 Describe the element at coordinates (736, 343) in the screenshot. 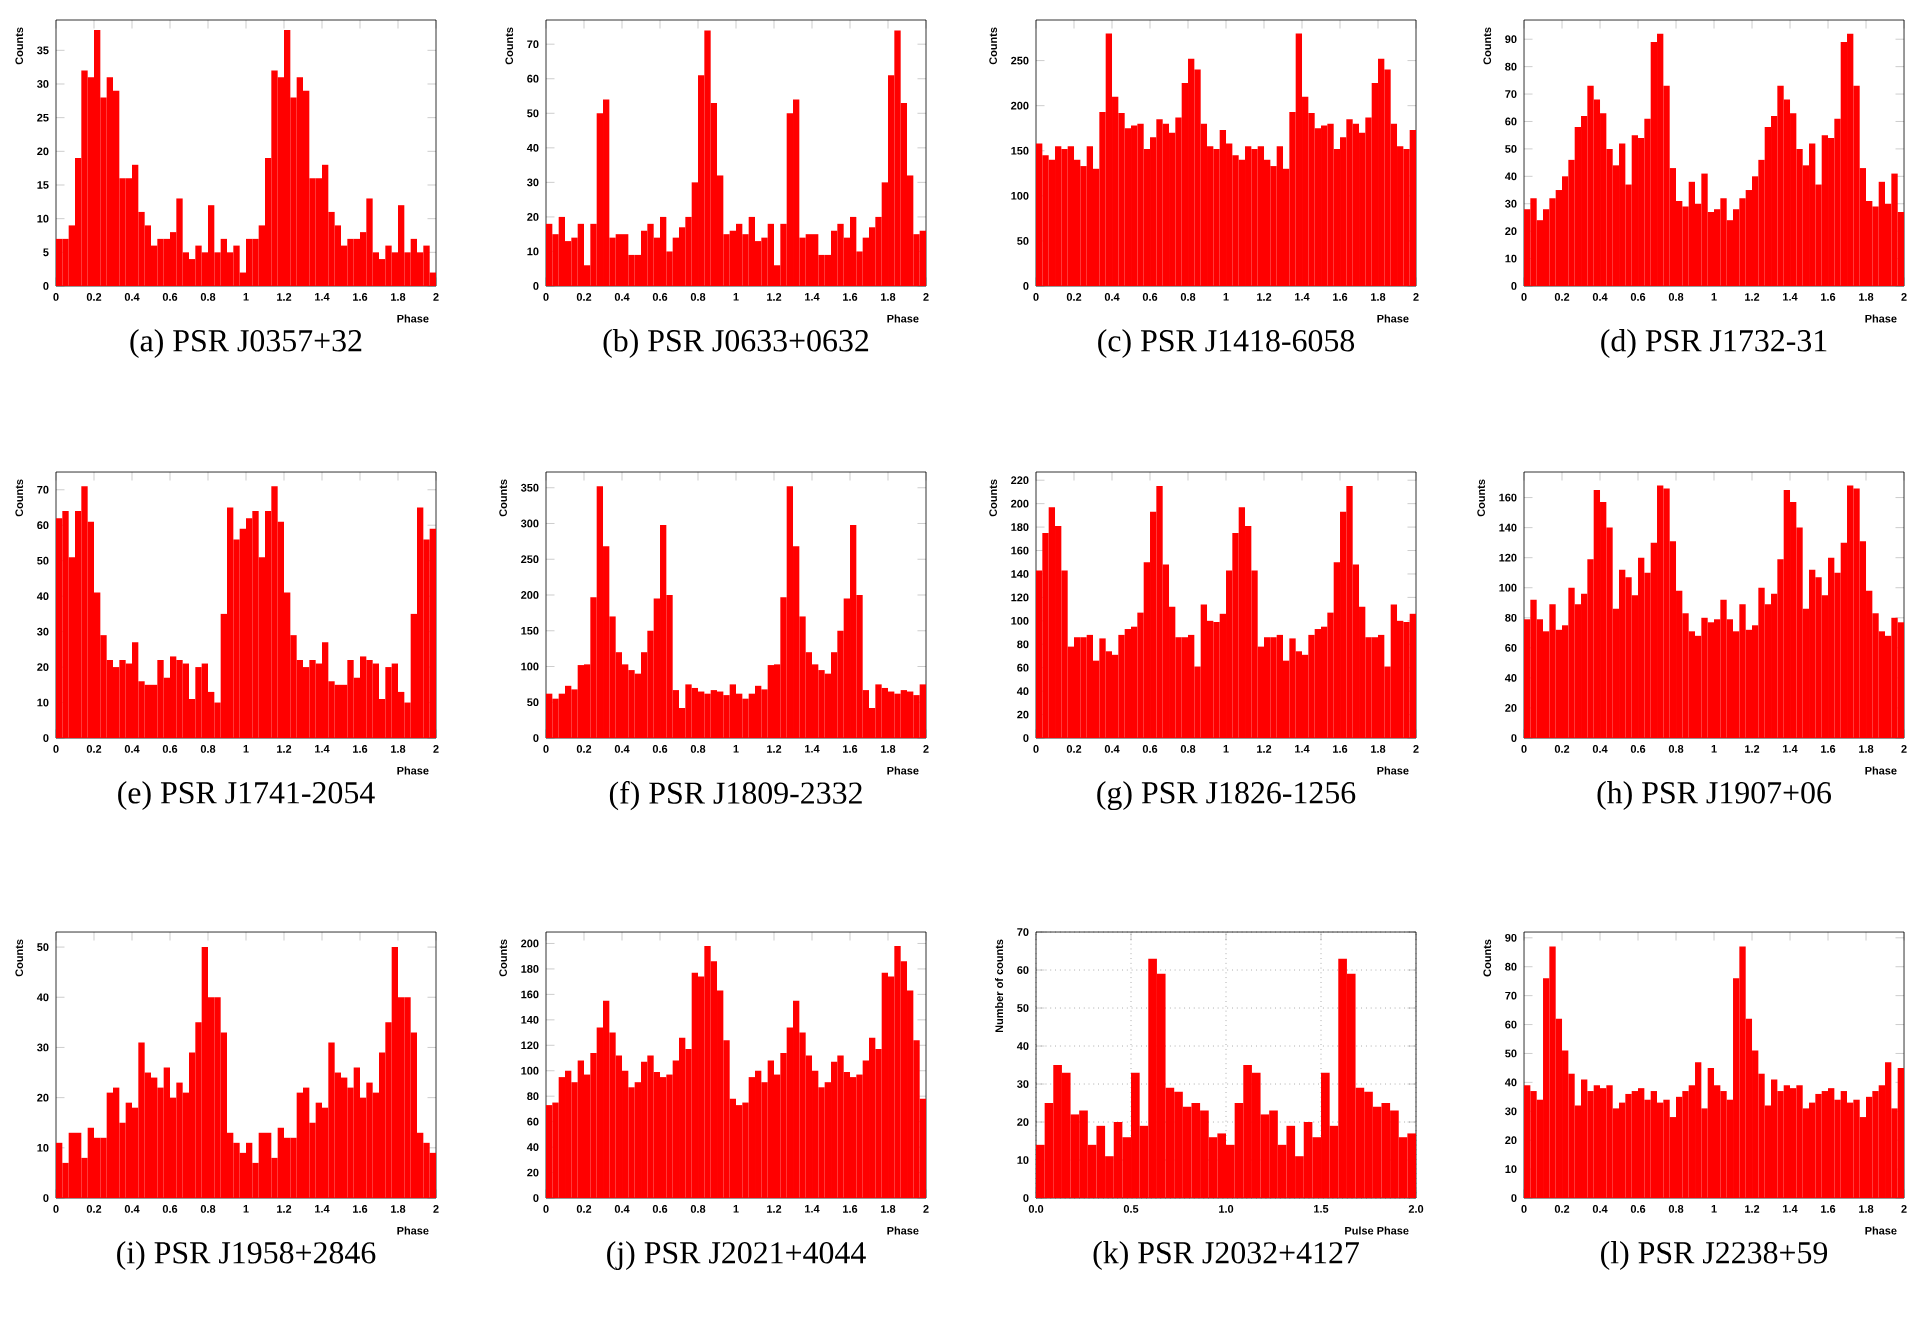

I see `text: (b) PSR J0633+0632` at that location.